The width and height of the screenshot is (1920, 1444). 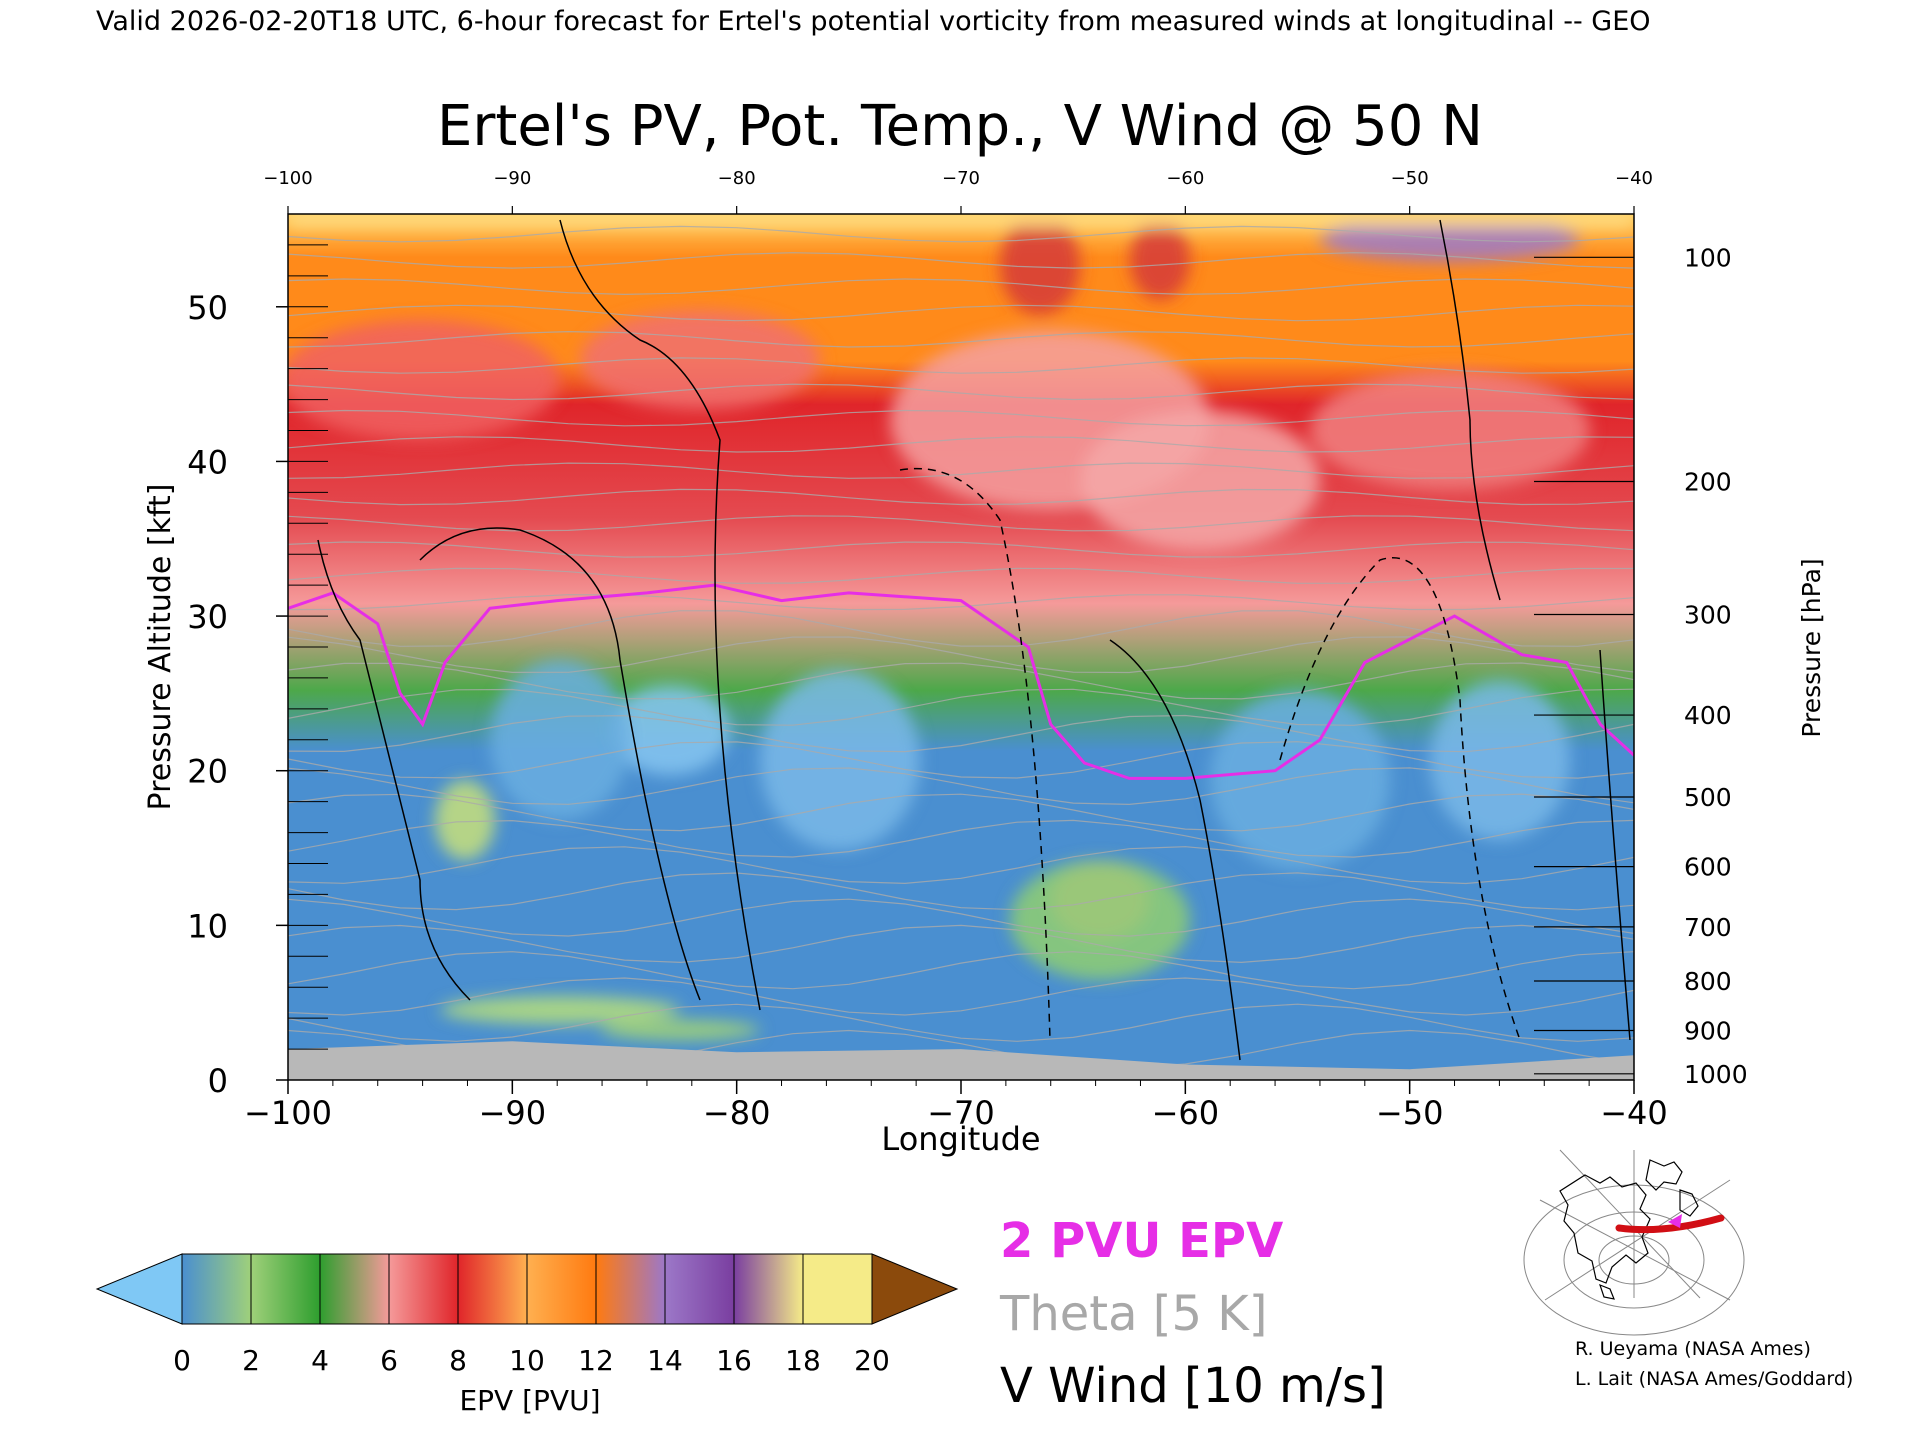 I want to click on y-tick-label-left: 30, so click(x=207, y=617).